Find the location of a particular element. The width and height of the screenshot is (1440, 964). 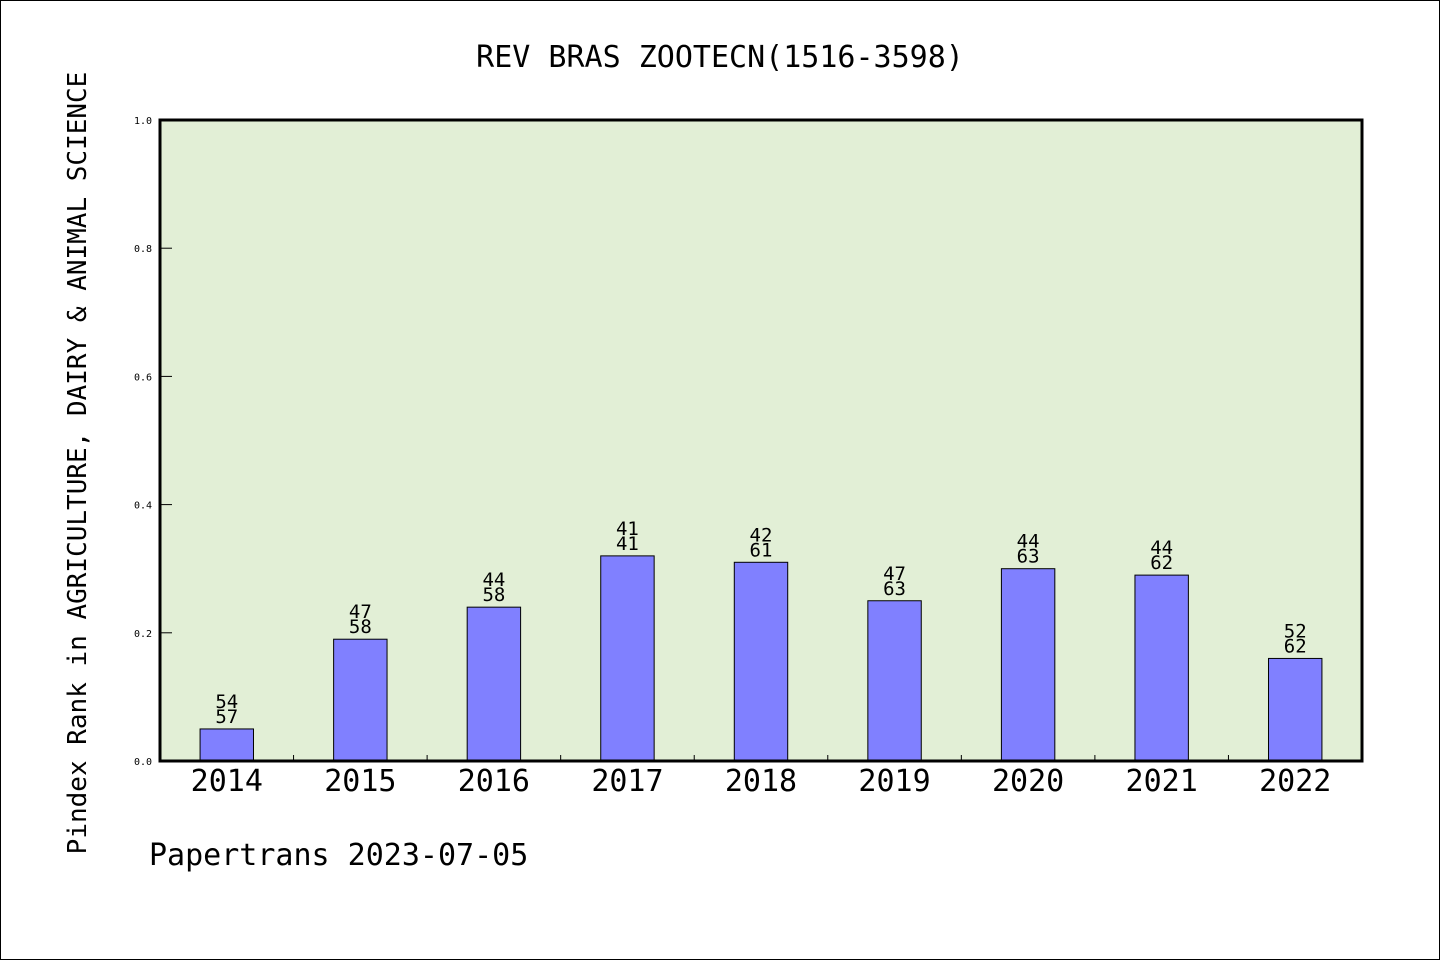

x-tick-label: 2016 is located at coordinates (494, 781).